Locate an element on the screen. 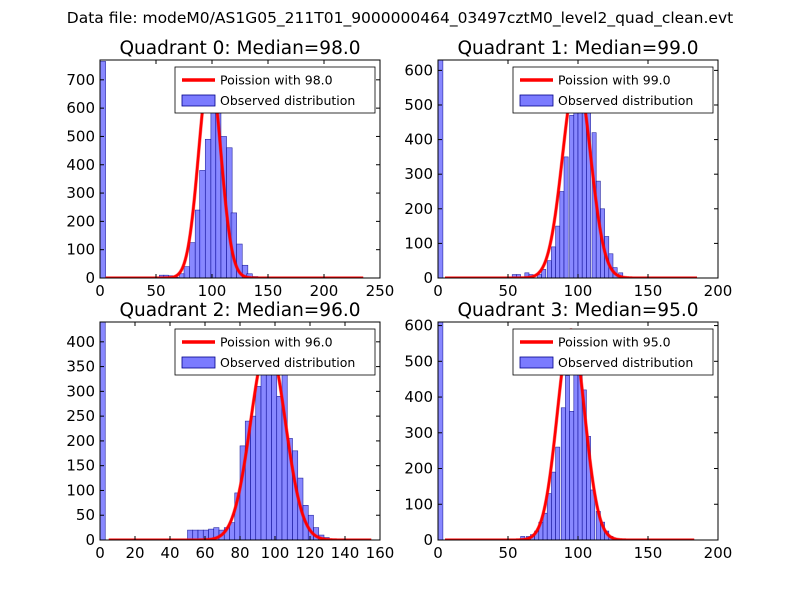 The width and height of the screenshot is (800, 604). quadrant-1-legend-observed-swatch is located at coordinates (536, 100).